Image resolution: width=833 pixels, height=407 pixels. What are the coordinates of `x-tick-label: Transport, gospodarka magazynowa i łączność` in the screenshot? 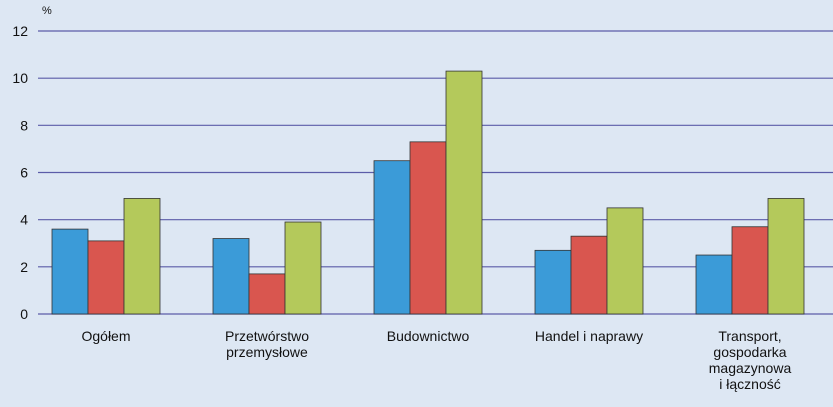 It's located at (750, 360).